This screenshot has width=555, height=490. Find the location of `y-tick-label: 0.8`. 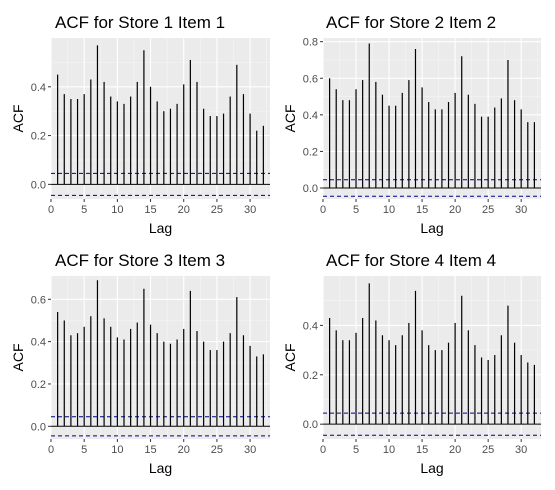

y-tick-label: 0.8 is located at coordinates (310, 43).